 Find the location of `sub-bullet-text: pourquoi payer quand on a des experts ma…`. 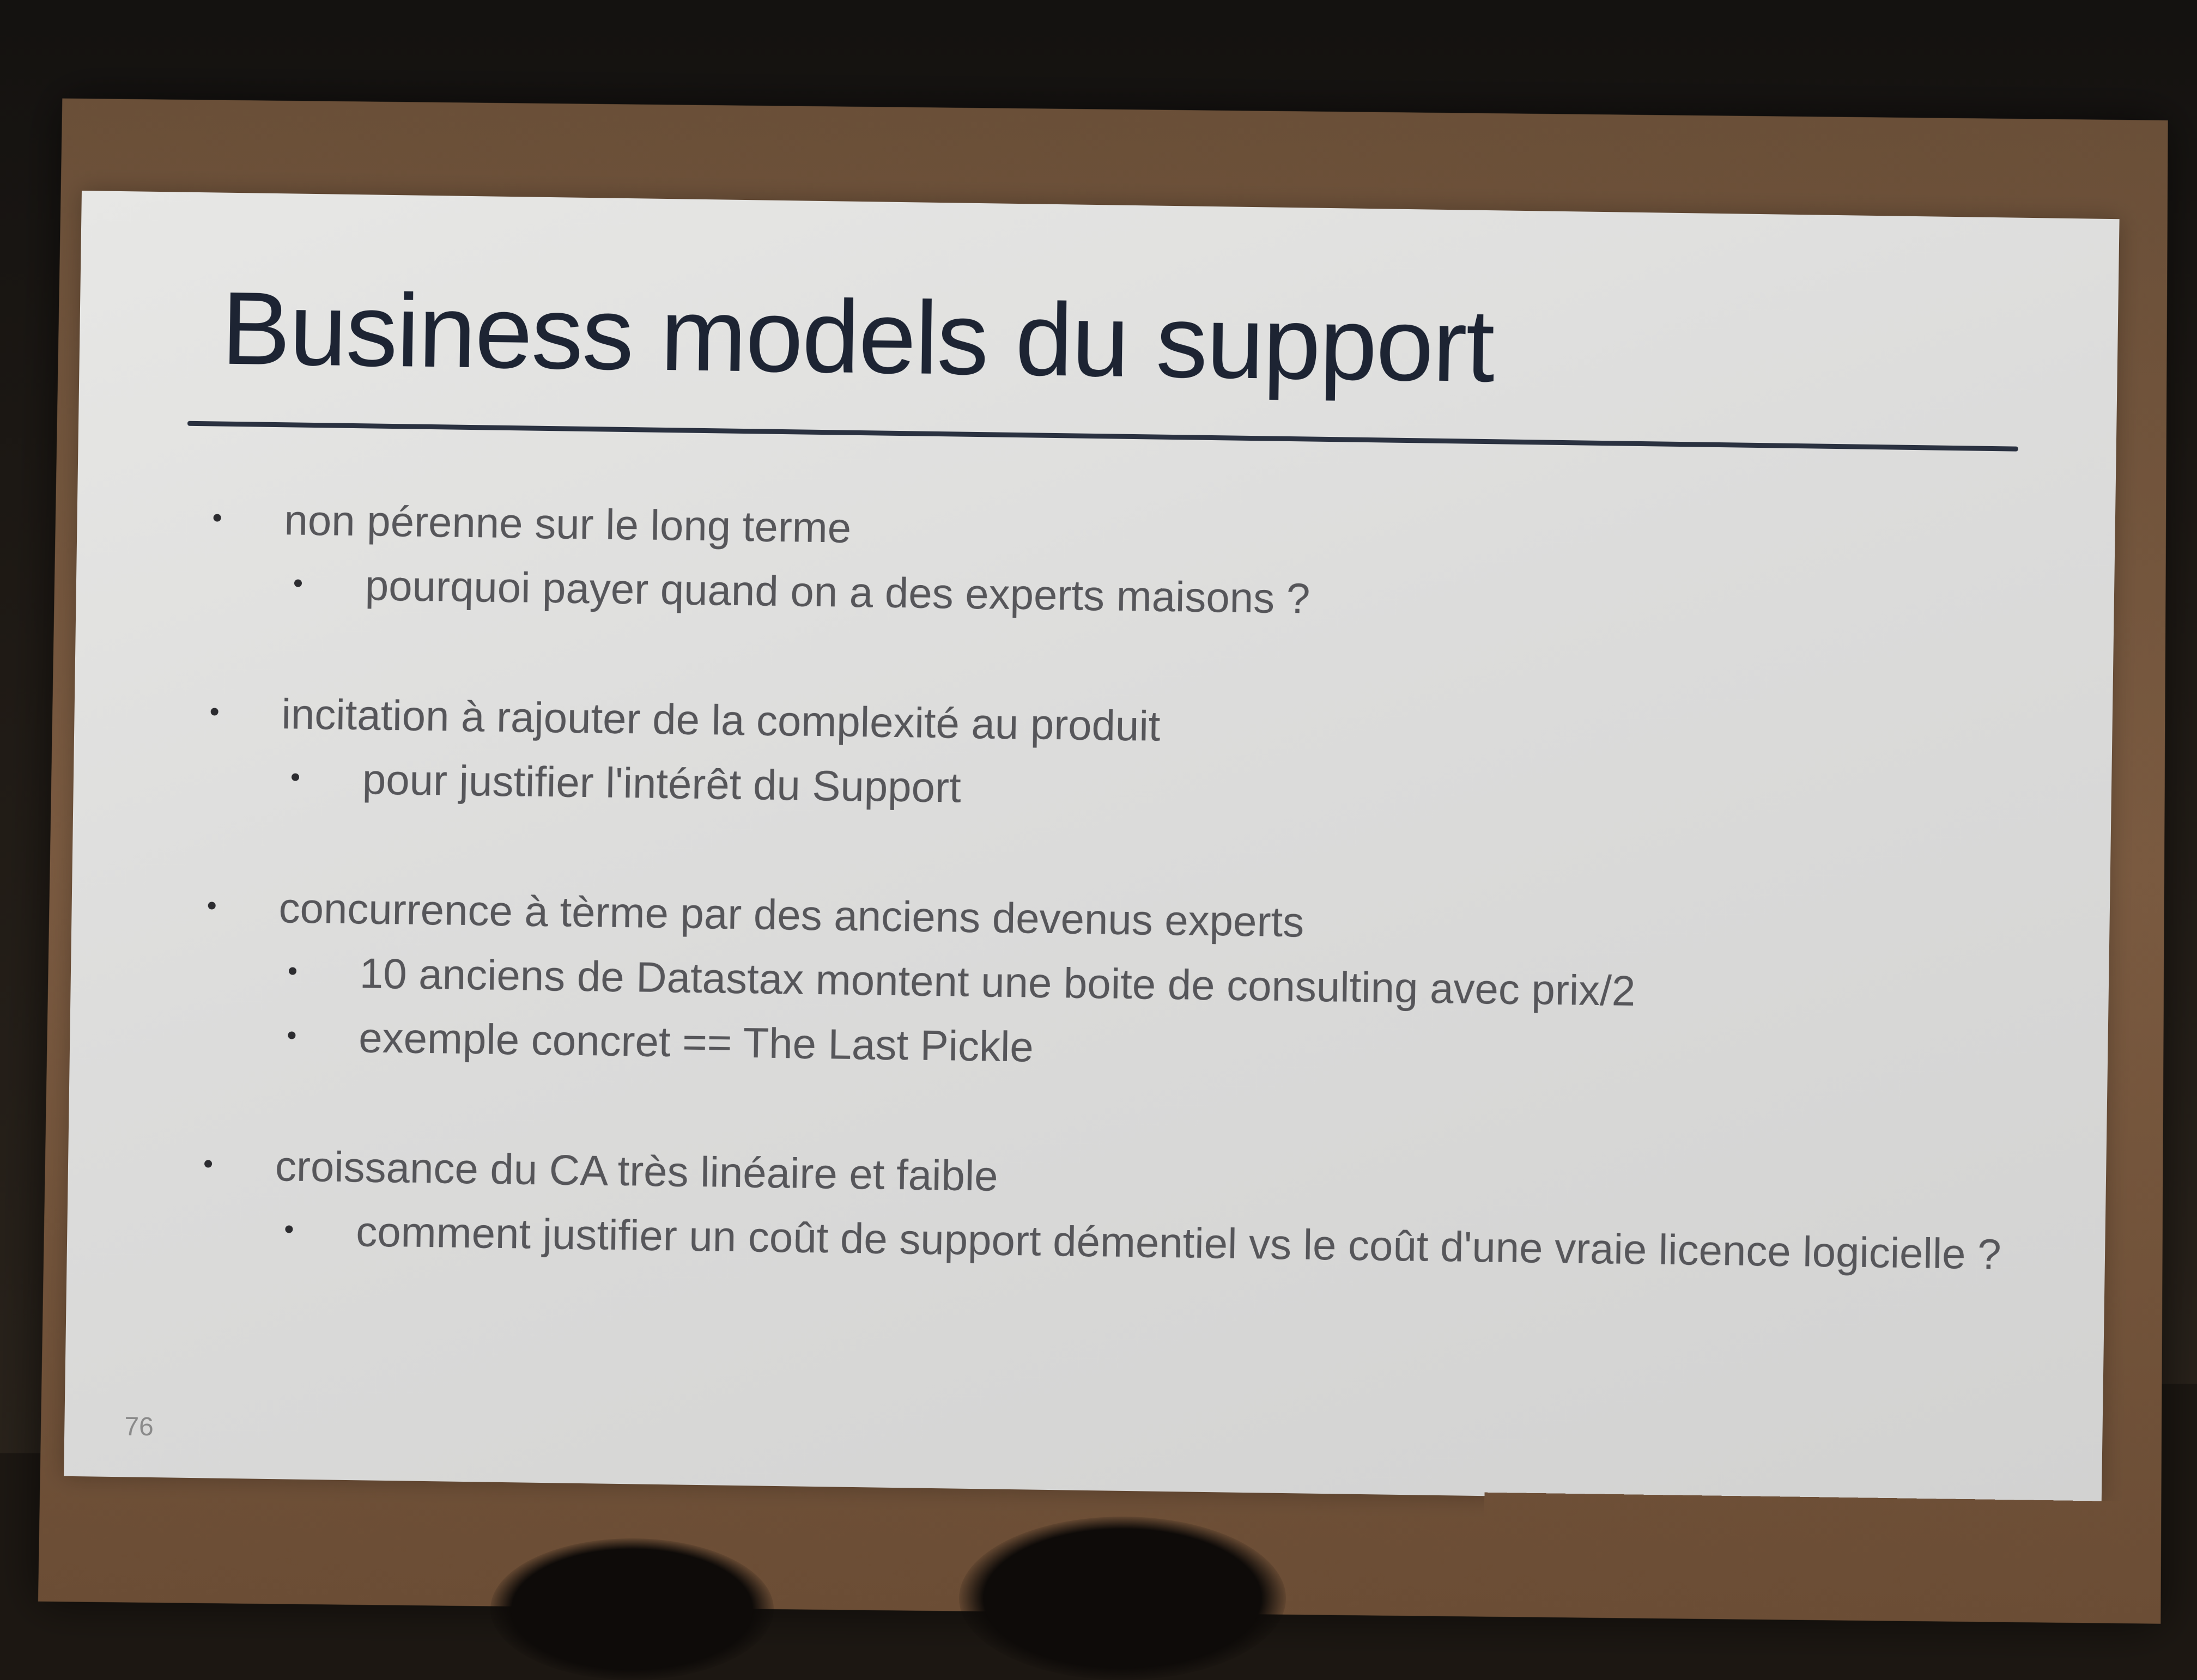

sub-bullet-text: pourquoi payer quand on a des experts ma… is located at coordinates (837, 591).